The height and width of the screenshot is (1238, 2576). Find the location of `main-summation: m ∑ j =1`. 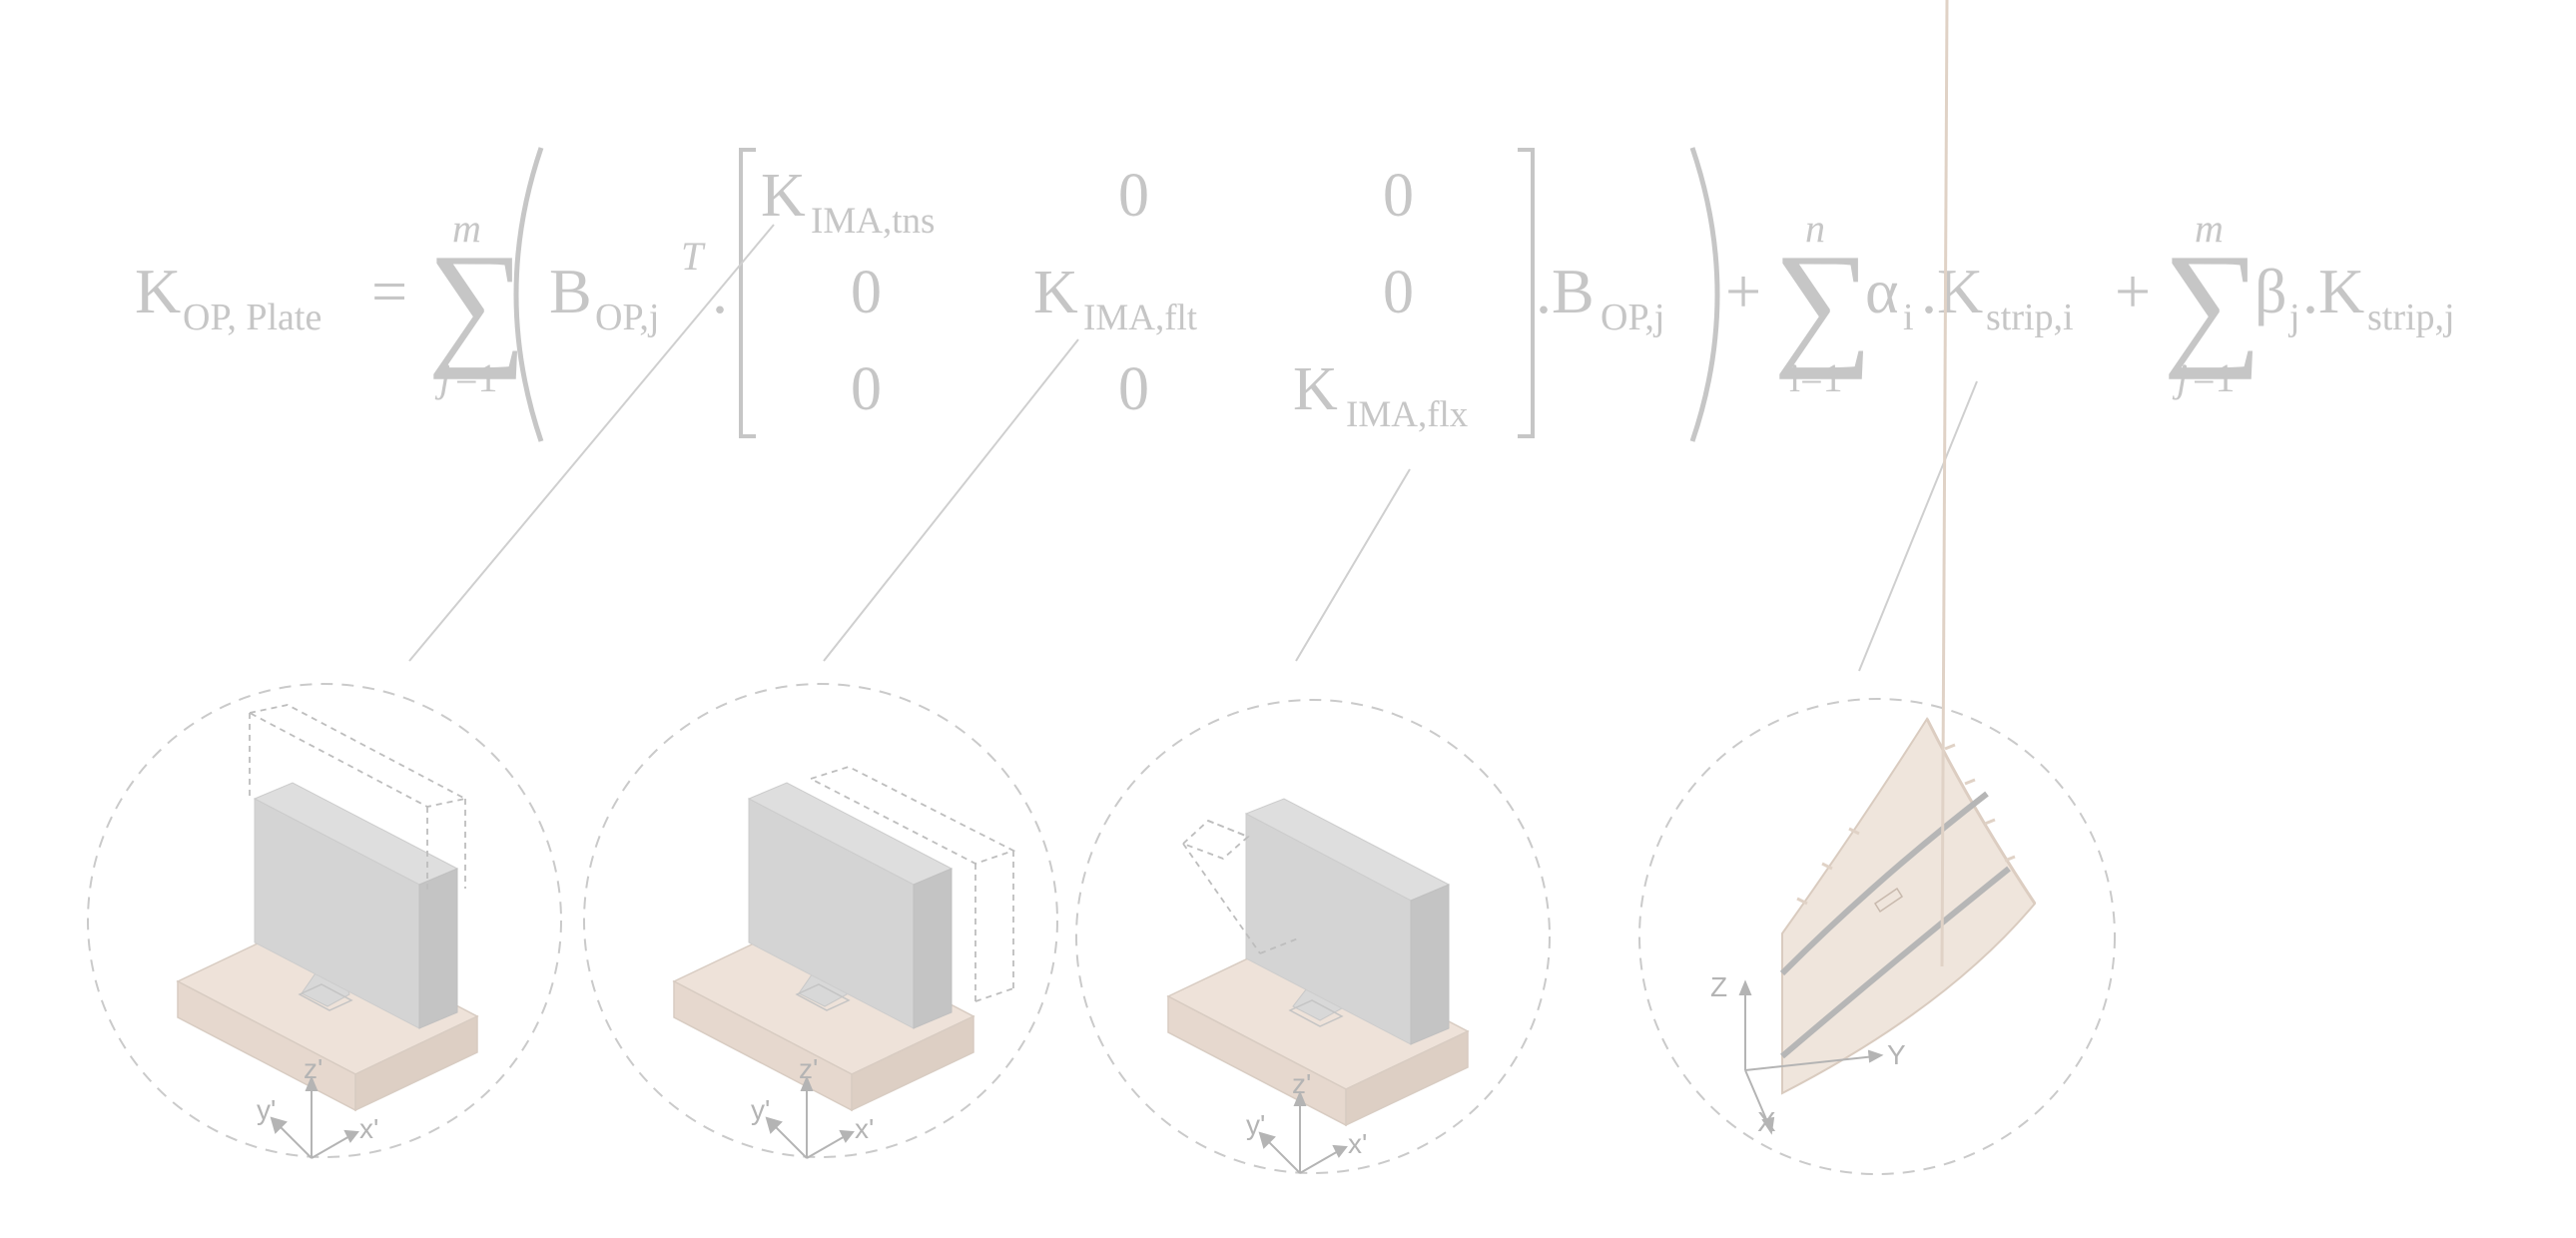

main-summation: m ∑ j =1 is located at coordinates (477, 303).